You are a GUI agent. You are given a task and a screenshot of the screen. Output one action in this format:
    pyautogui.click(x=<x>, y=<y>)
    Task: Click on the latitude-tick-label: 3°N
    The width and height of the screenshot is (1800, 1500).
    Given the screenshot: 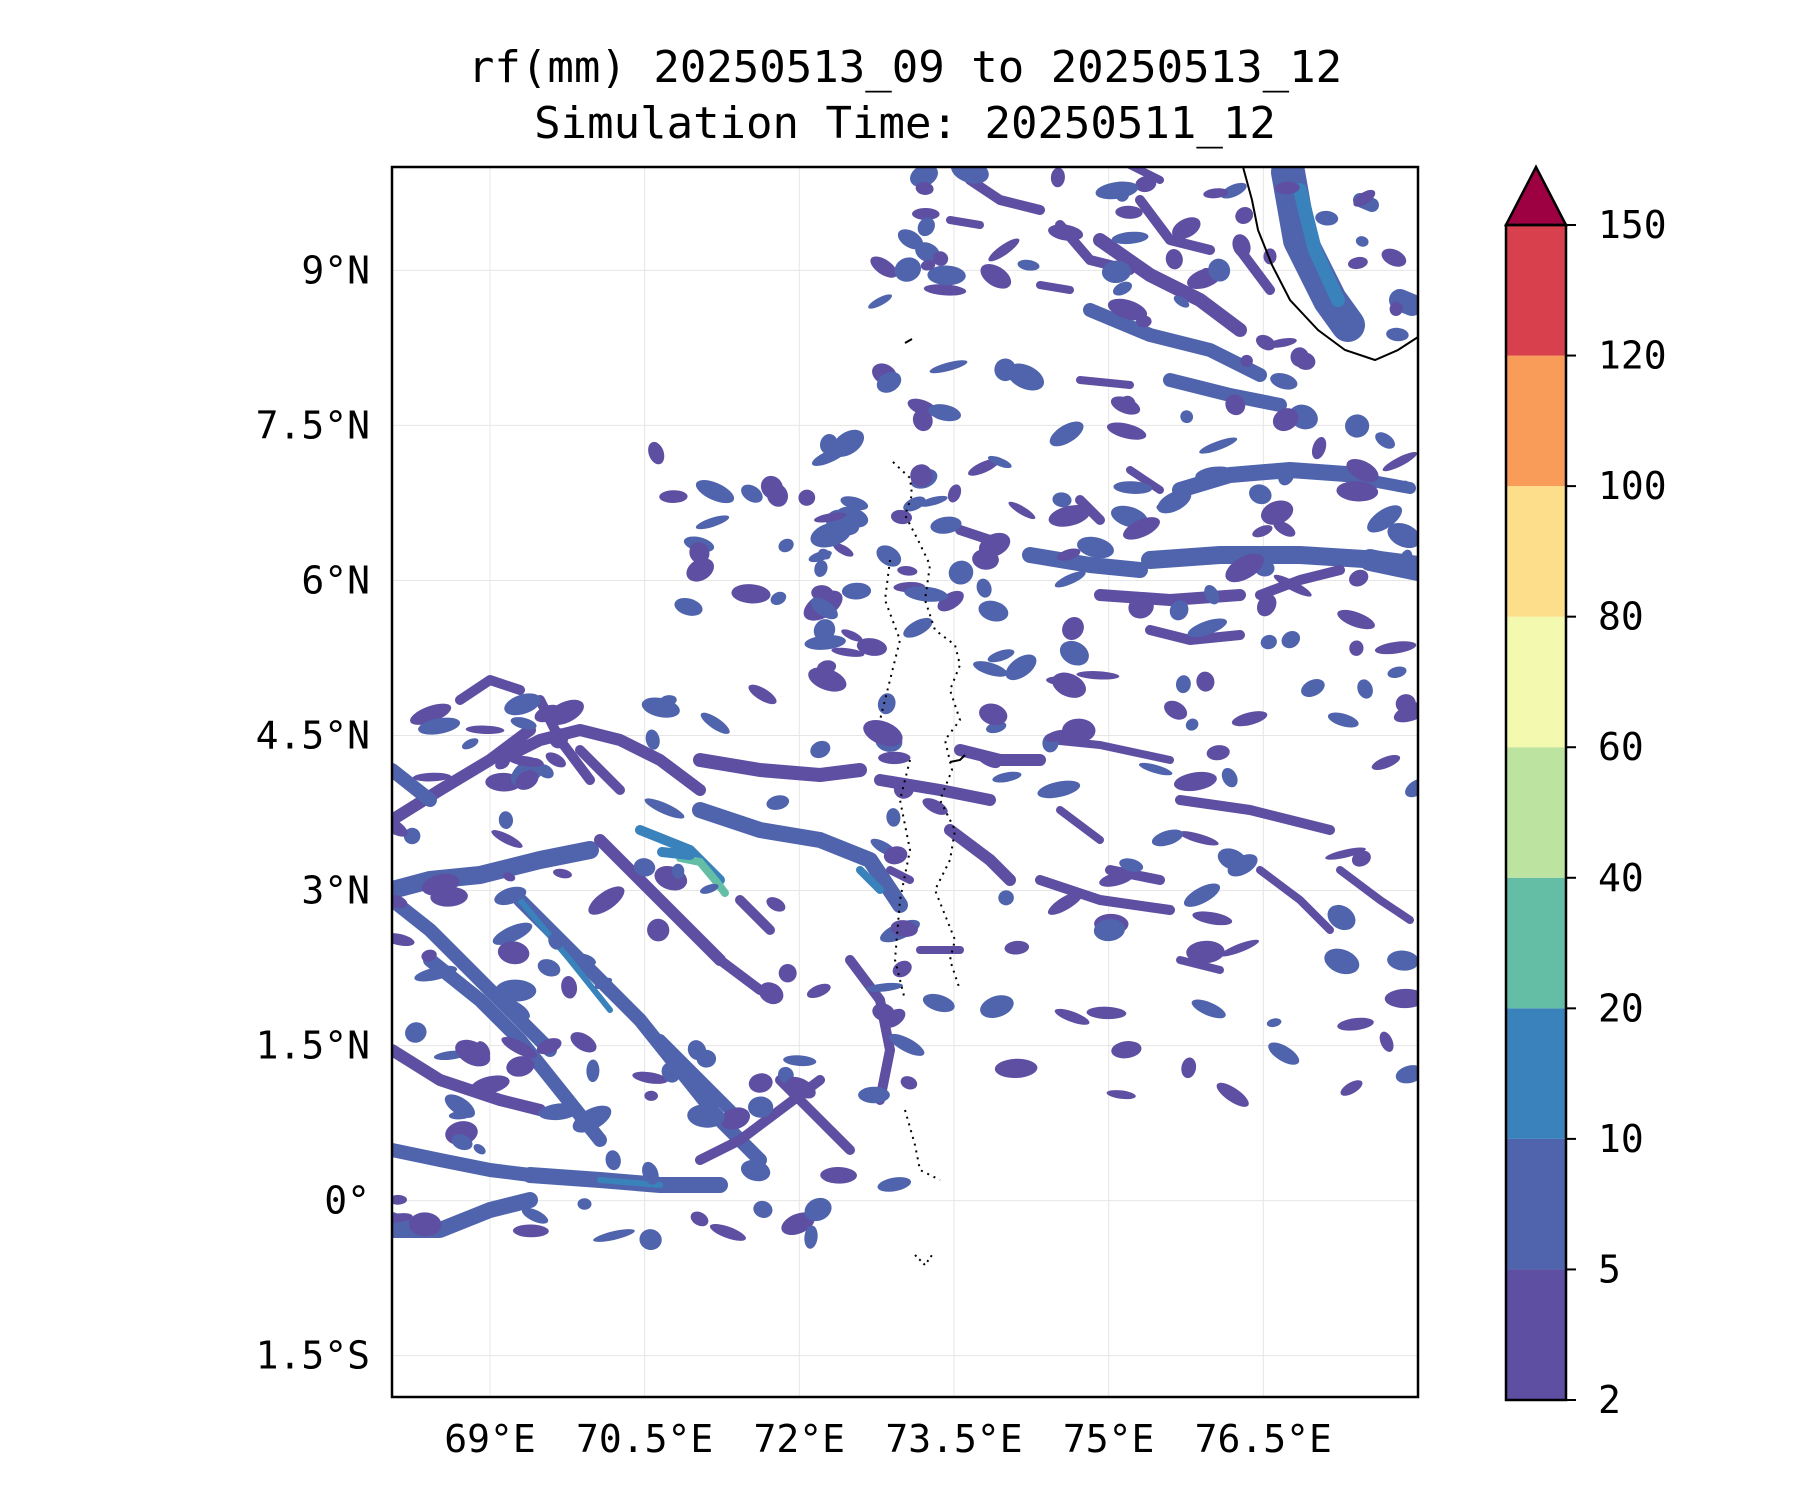 What is the action you would take?
    pyautogui.click(x=335, y=891)
    